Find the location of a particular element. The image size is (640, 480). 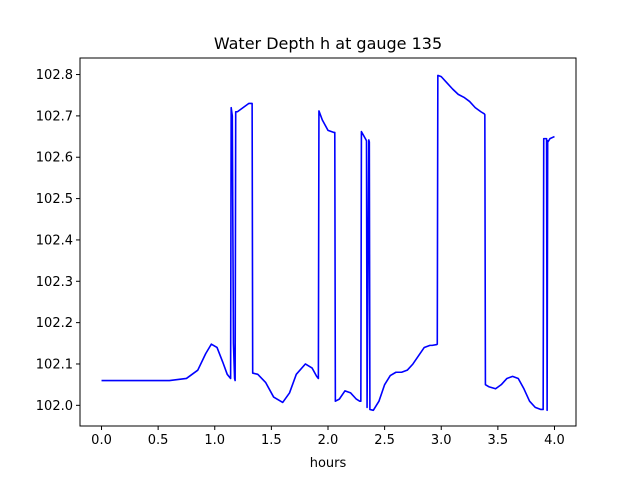

x-tick-label: 2.0 is located at coordinates (328, 440).